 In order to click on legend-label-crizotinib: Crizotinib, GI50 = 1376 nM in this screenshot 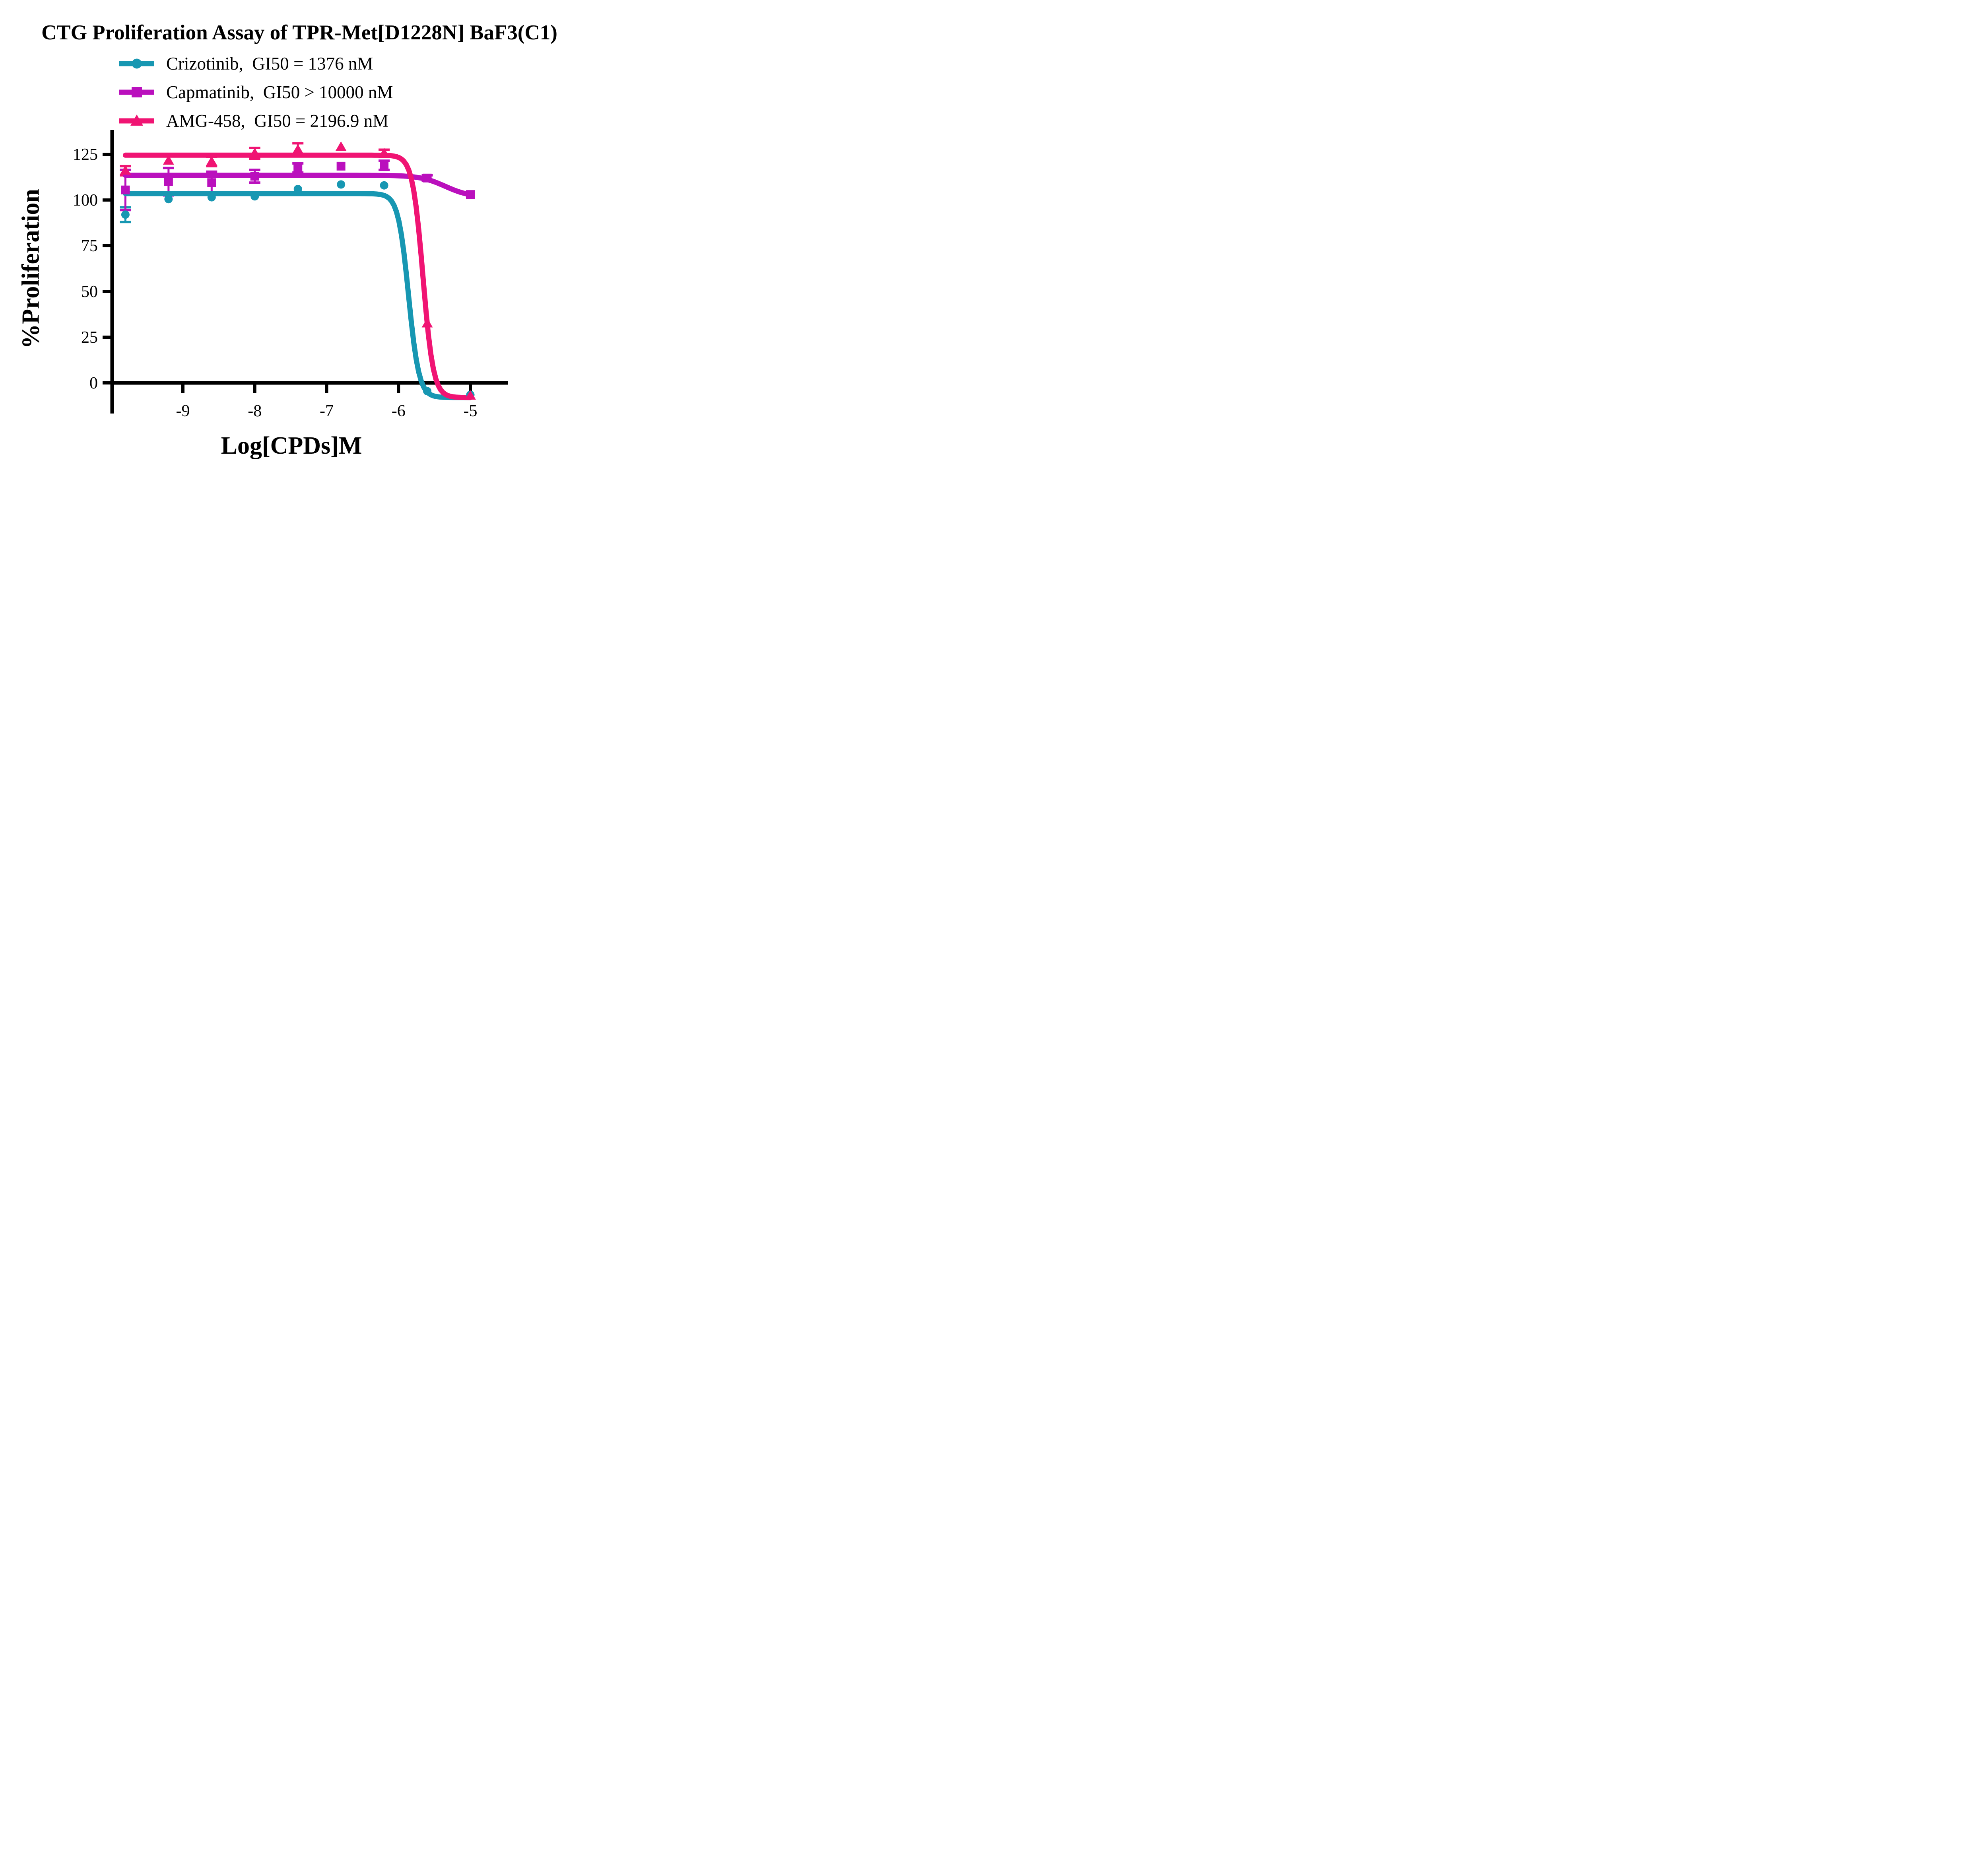, I will do `click(269, 64)`.